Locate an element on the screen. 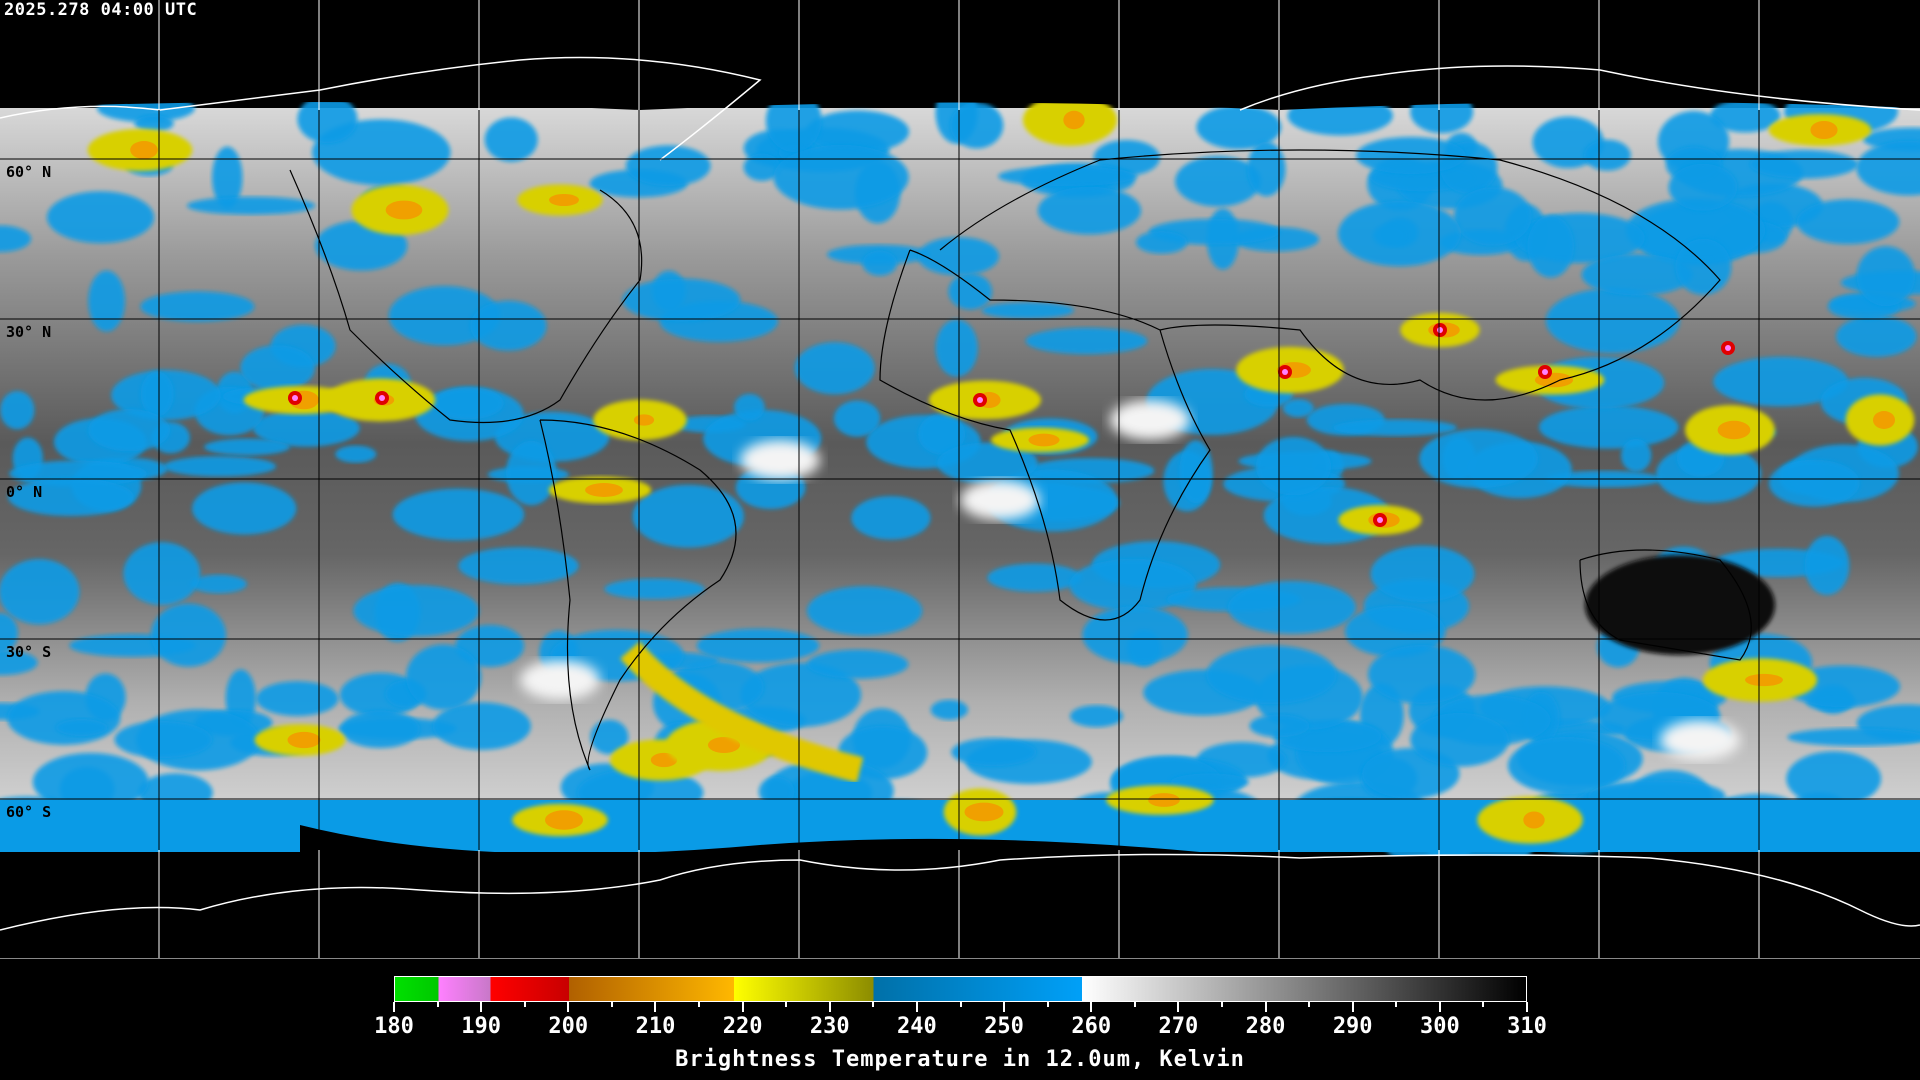  colorbar-tick-label: 280 is located at coordinates (1265, 1026).